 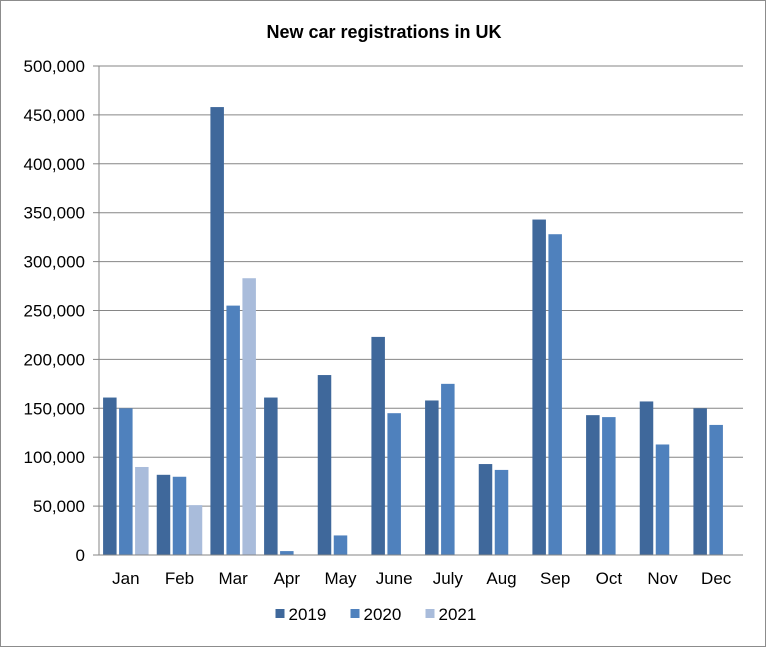 I want to click on bar-2019-june, so click(x=378, y=445).